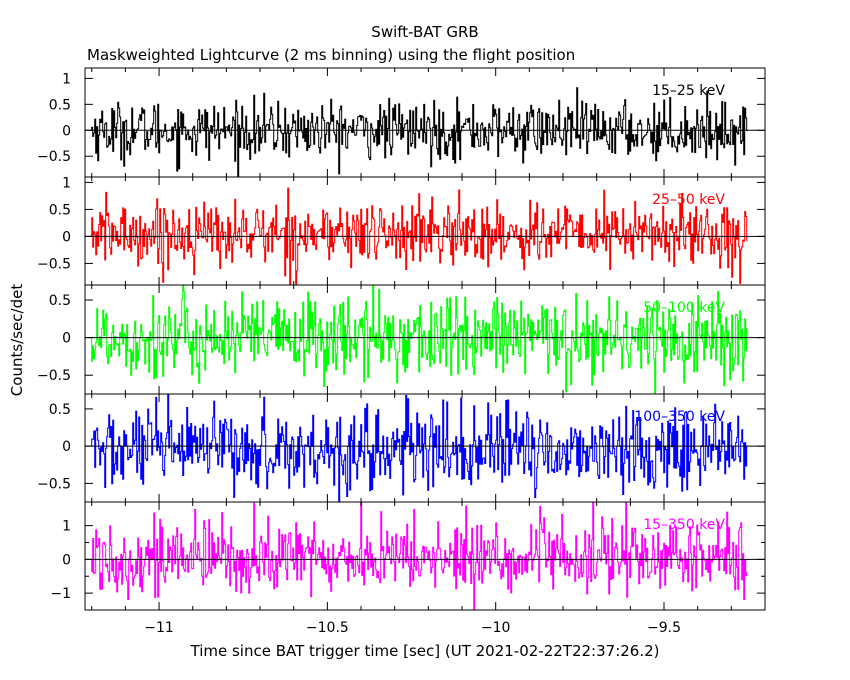 The width and height of the screenshot is (850, 680). I want to click on panel-2: −0.5 0 0.5 1 25–50 keV, so click(401, 230).